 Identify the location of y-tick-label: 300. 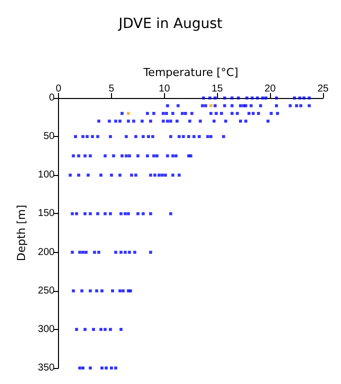
(47, 329).